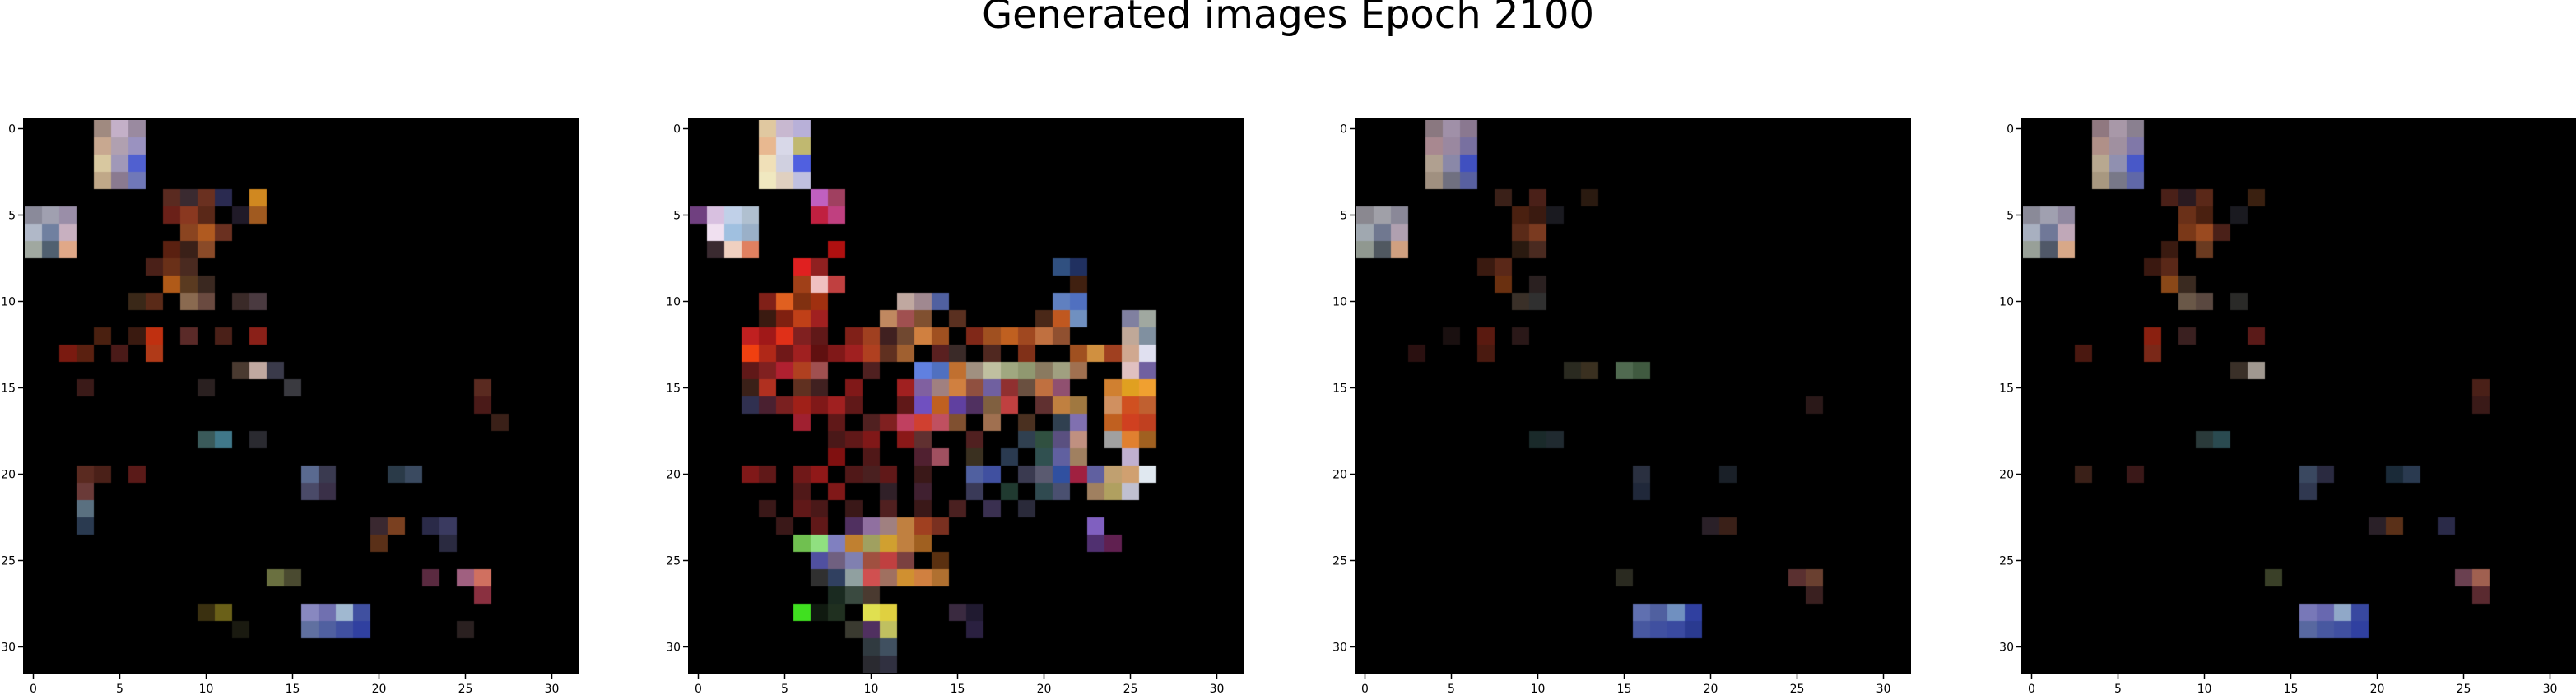 The width and height of the screenshot is (2576, 695). What do you see at coordinates (465, 689) in the screenshot?
I see `x-tick-label-1-5: 25` at bounding box center [465, 689].